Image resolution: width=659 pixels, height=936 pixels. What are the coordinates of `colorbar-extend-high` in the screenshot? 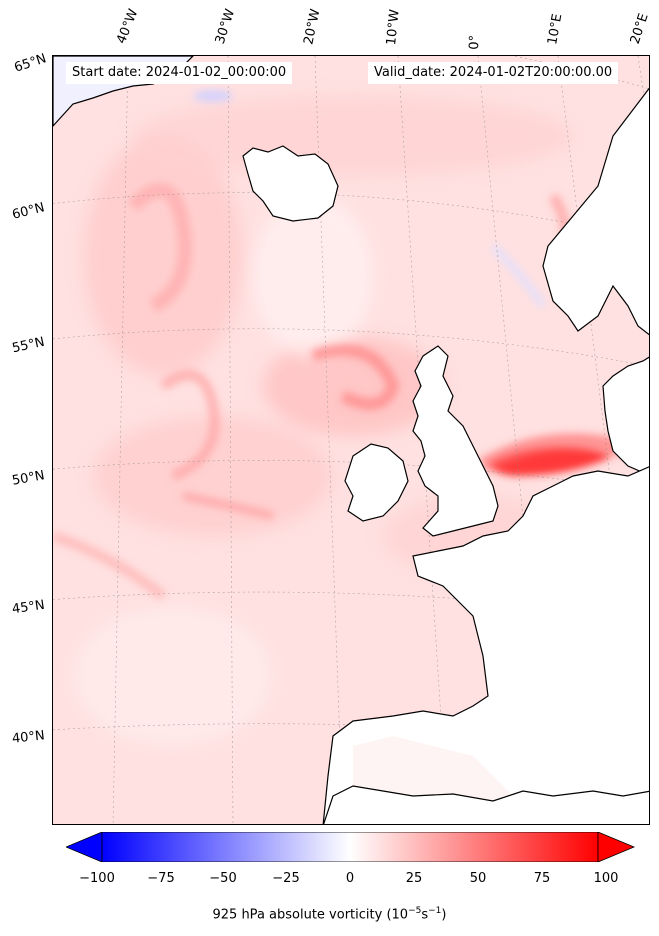 It's located at (616, 847).